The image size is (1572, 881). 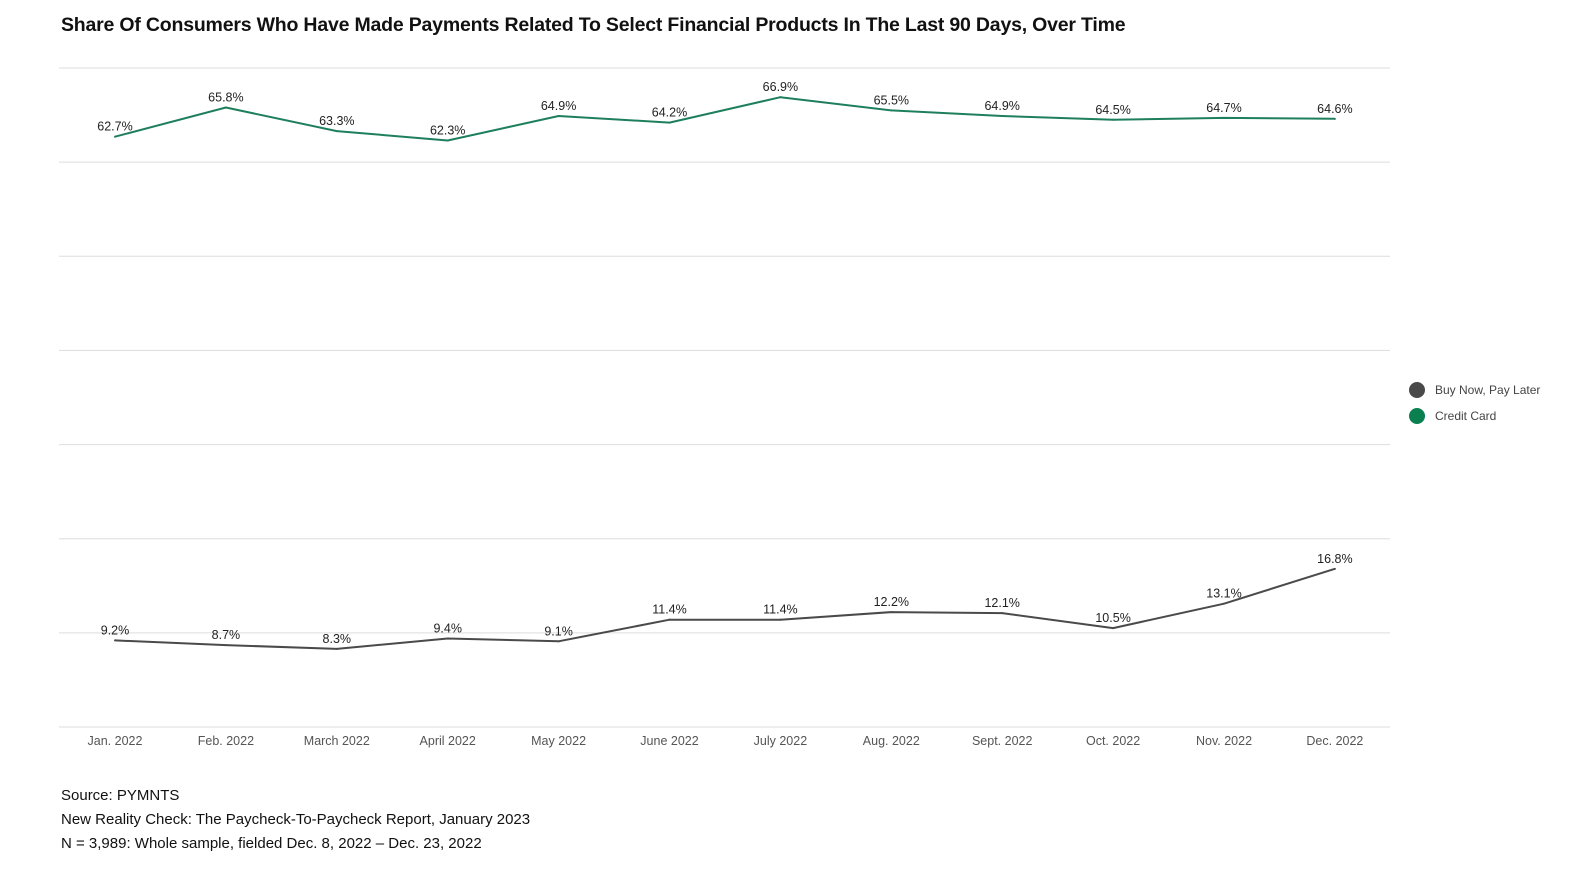 What do you see at coordinates (1466, 416) in the screenshot?
I see `legend-label-credit-card: Credit Card` at bounding box center [1466, 416].